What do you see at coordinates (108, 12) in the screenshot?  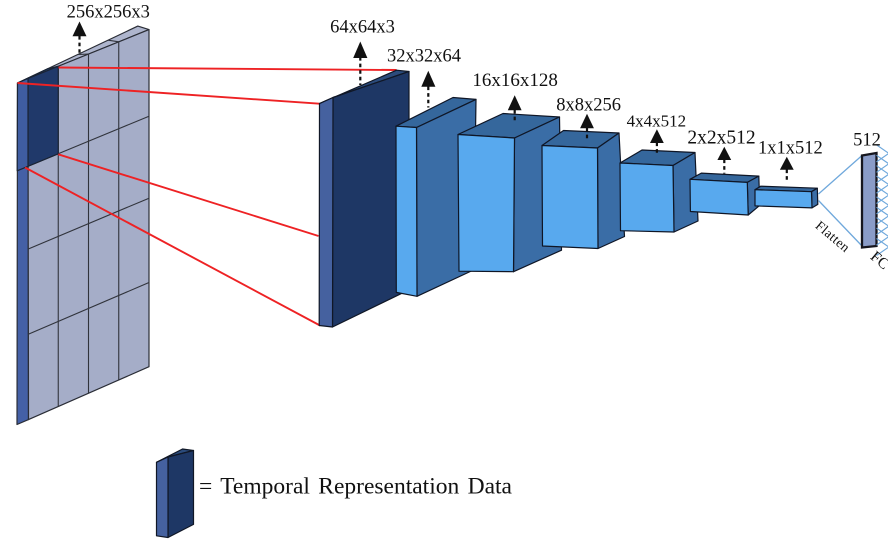 I see `svg-text: 256x256x3` at bounding box center [108, 12].